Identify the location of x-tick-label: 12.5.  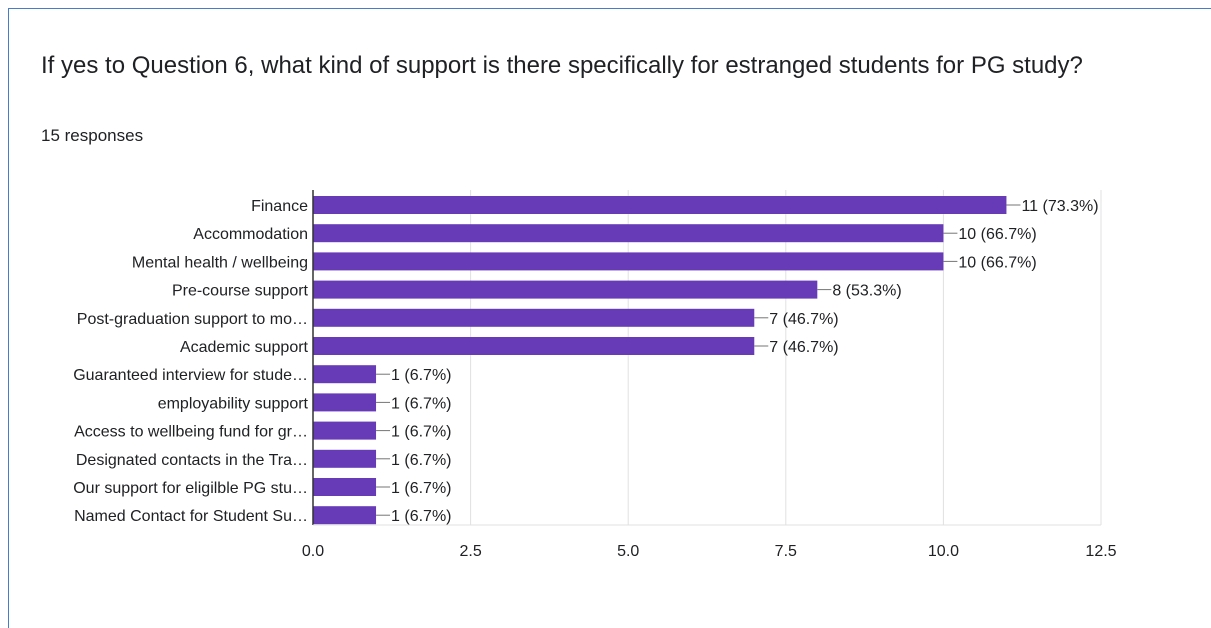
(1100, 551).